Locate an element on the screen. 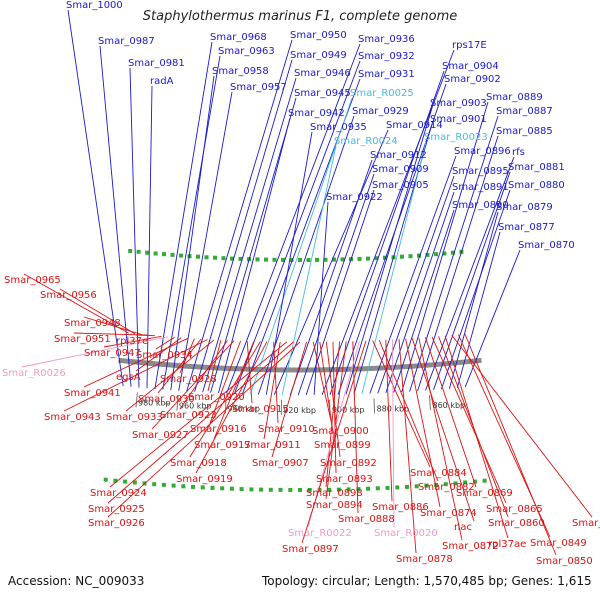  gene-label: Smar_0920 is located at coordinates (216, 397).